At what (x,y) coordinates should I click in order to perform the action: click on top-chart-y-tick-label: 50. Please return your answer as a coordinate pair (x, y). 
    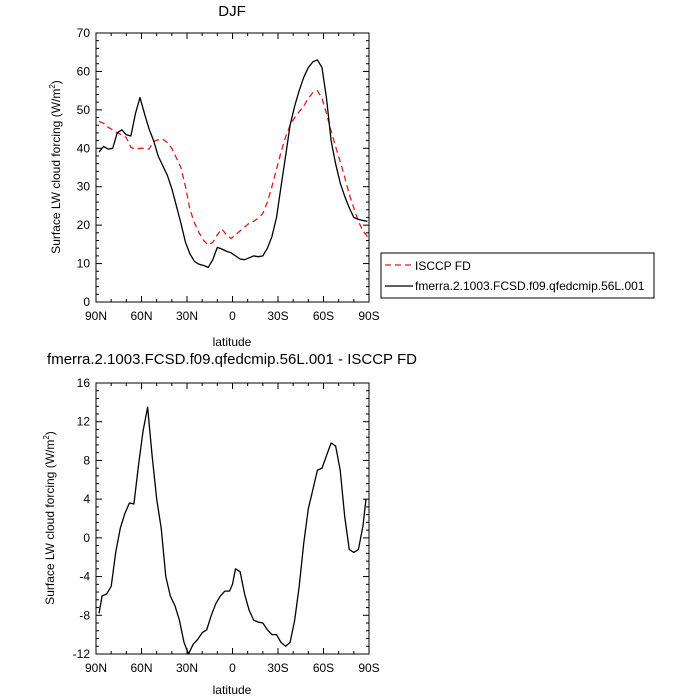
    Looking at the image, I should click on (84, 110).